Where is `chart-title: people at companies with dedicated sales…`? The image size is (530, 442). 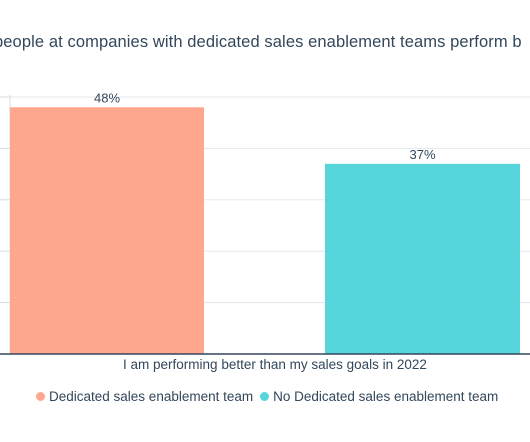
chart-title: people at companies with dedicated sales… is located at coordinates (261, 42).